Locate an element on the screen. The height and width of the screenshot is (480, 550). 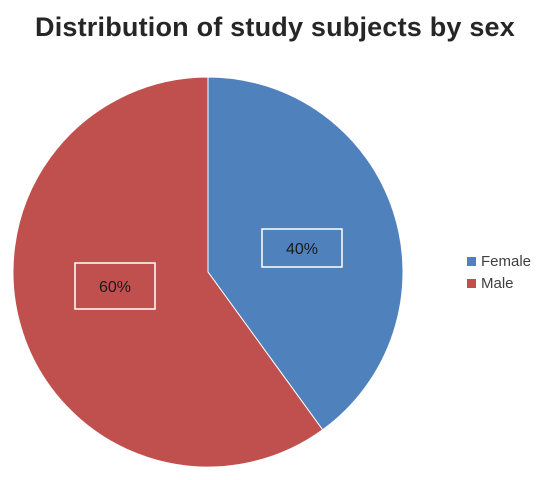
data-label-text: 40% is located at coordinates (302, 249).